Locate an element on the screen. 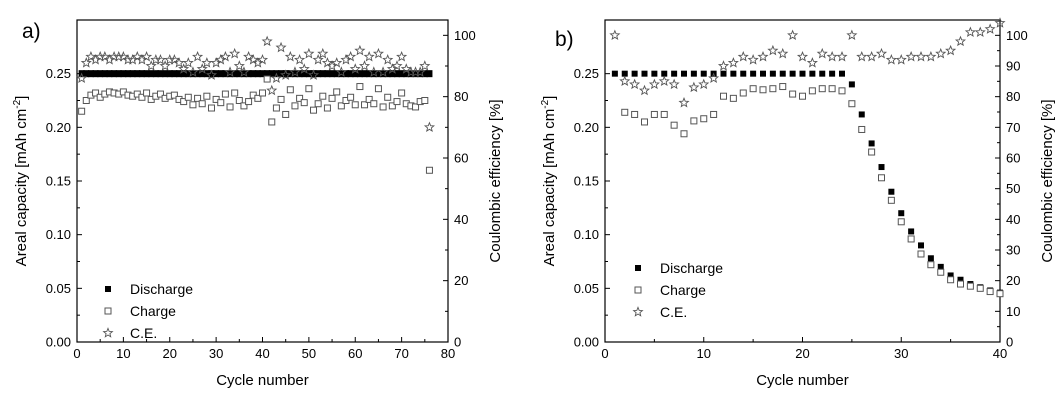 Image resolution: width=1062 pixels, height=393 pixels. y-axis-label: Areal capacity [mAh cm-2] is located at coordinates (549, 181).